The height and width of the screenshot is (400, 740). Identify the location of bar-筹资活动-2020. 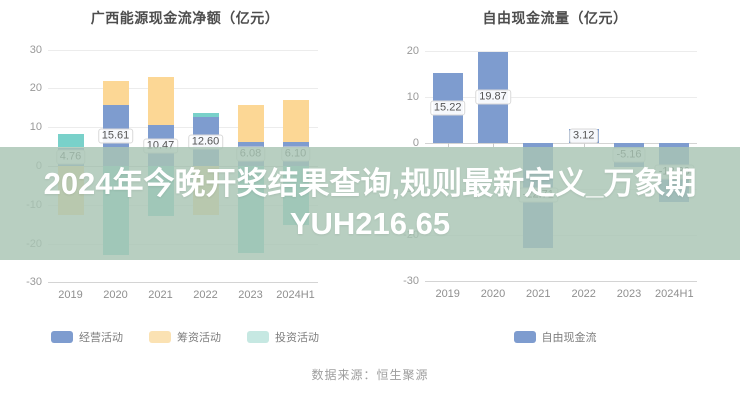
(115, 93).